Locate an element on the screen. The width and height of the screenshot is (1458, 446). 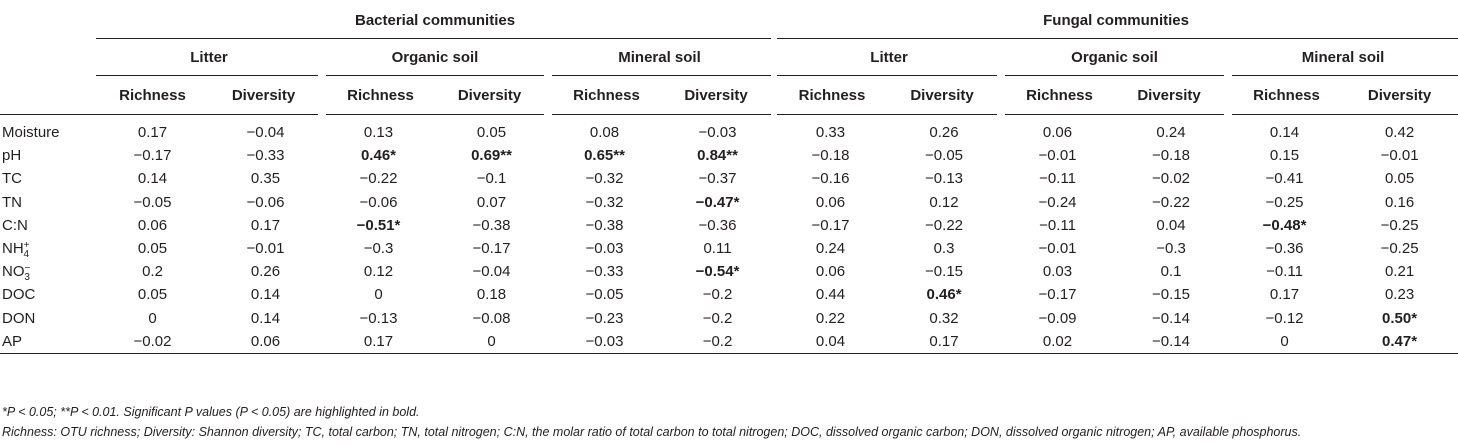
table-cell: −0.11 is located at coordinates (1284, 272).